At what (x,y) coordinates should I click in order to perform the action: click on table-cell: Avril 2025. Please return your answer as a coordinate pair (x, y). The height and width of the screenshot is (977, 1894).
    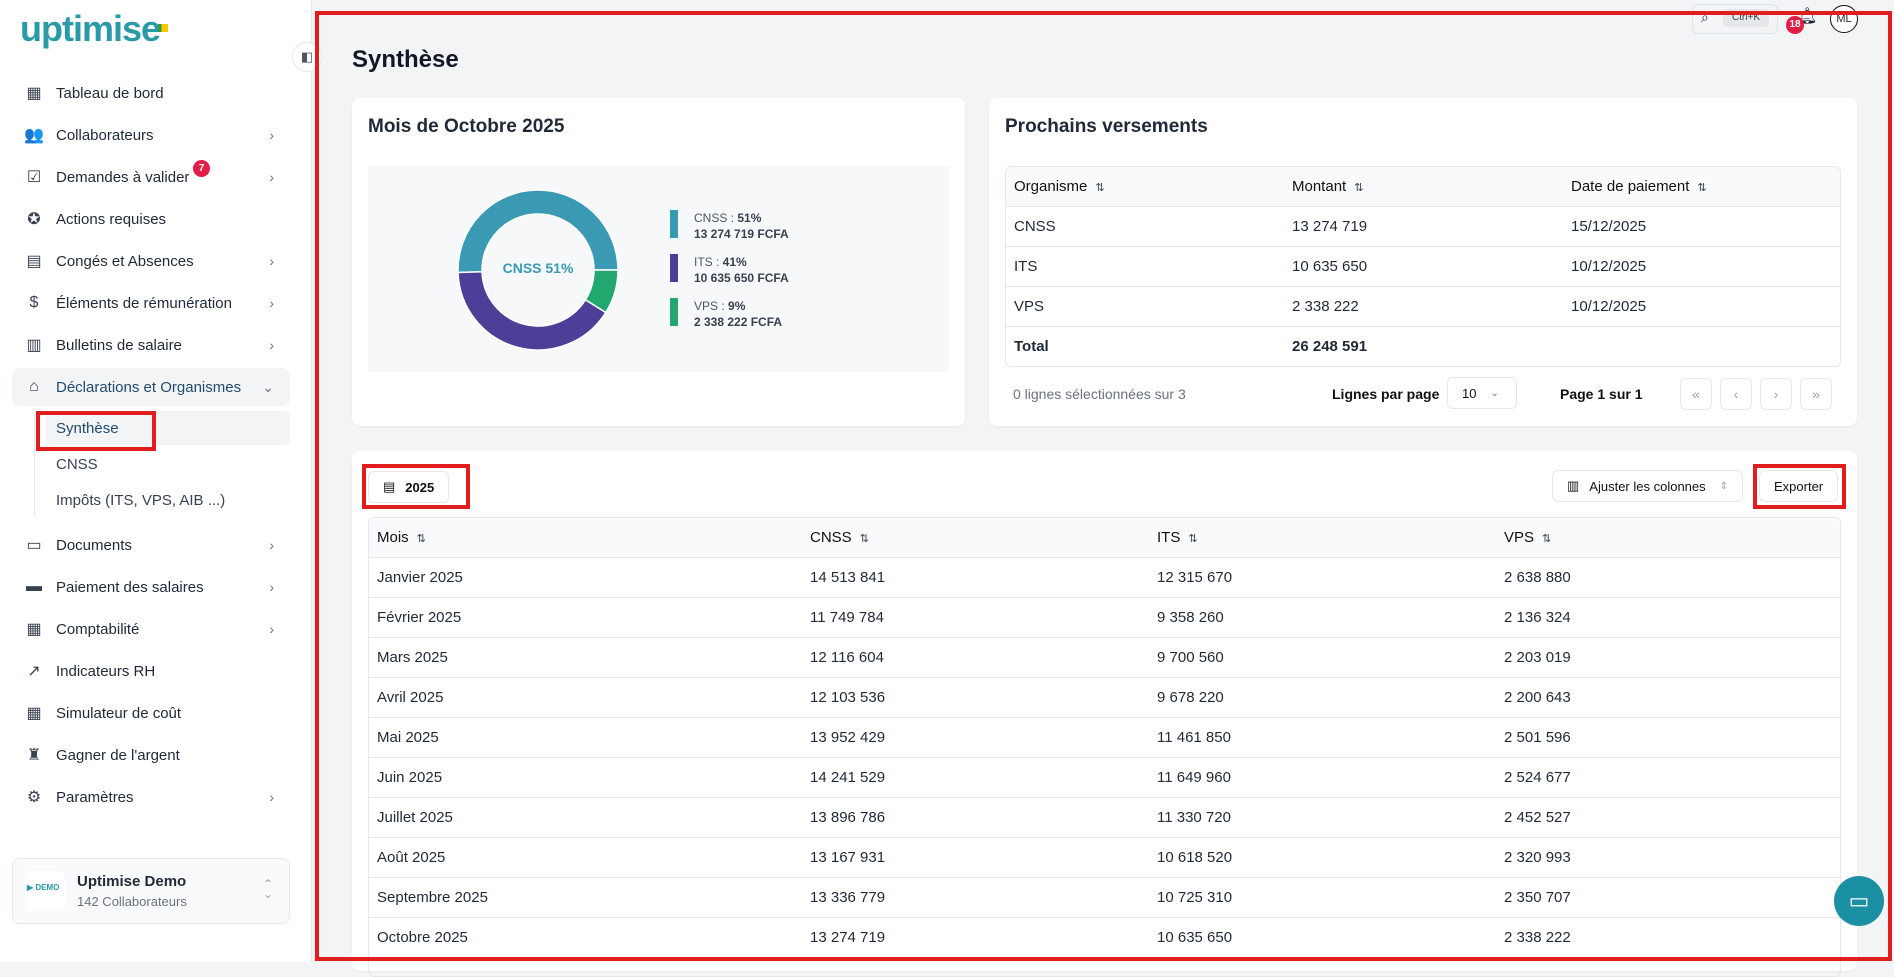
    Looking at the image, I should click on (410, 697).